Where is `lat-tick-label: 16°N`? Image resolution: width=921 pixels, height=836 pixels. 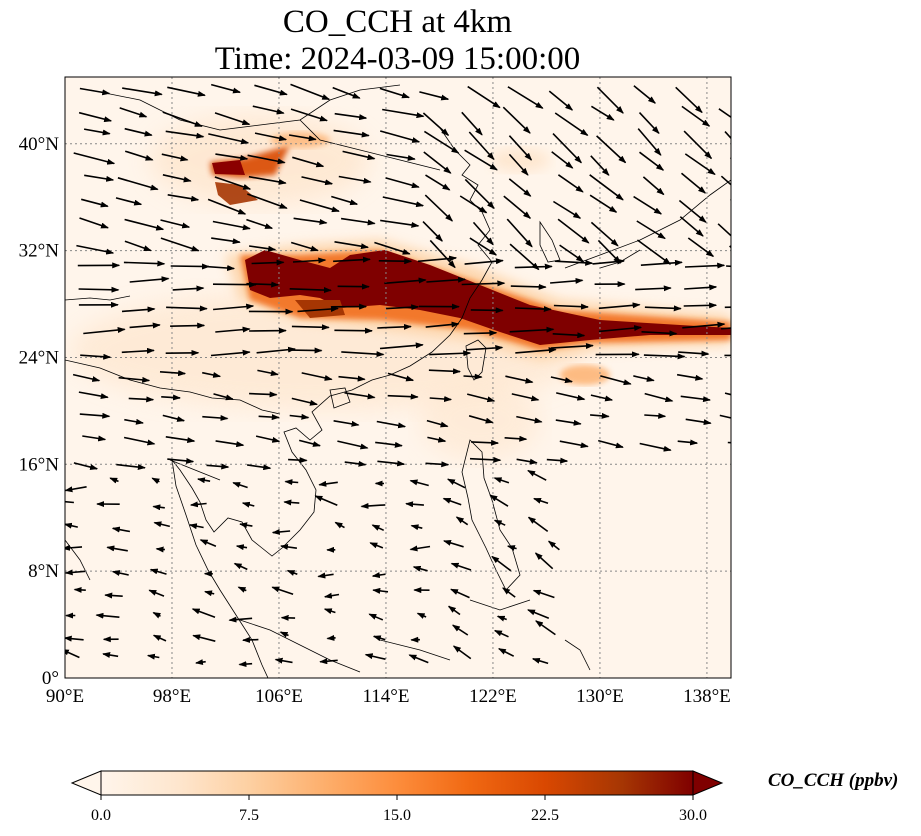 lat-tick-label: 16°N is located at coordinates (39, 464).